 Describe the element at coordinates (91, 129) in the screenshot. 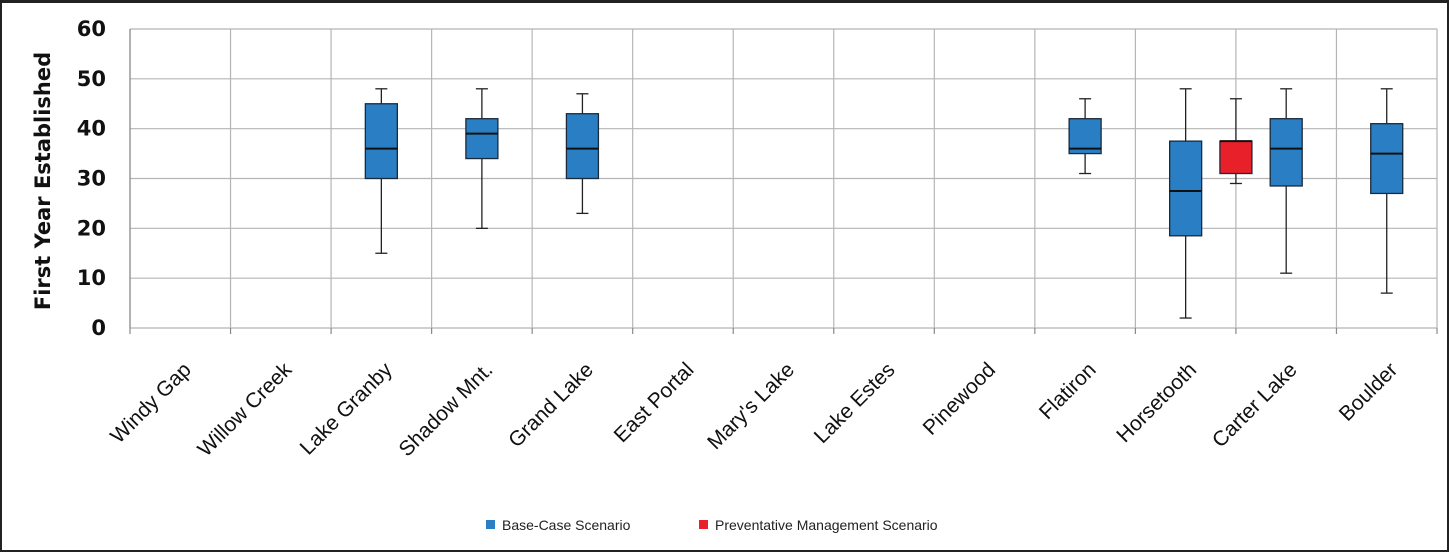

I see `y-tick-label: 40` at that location.